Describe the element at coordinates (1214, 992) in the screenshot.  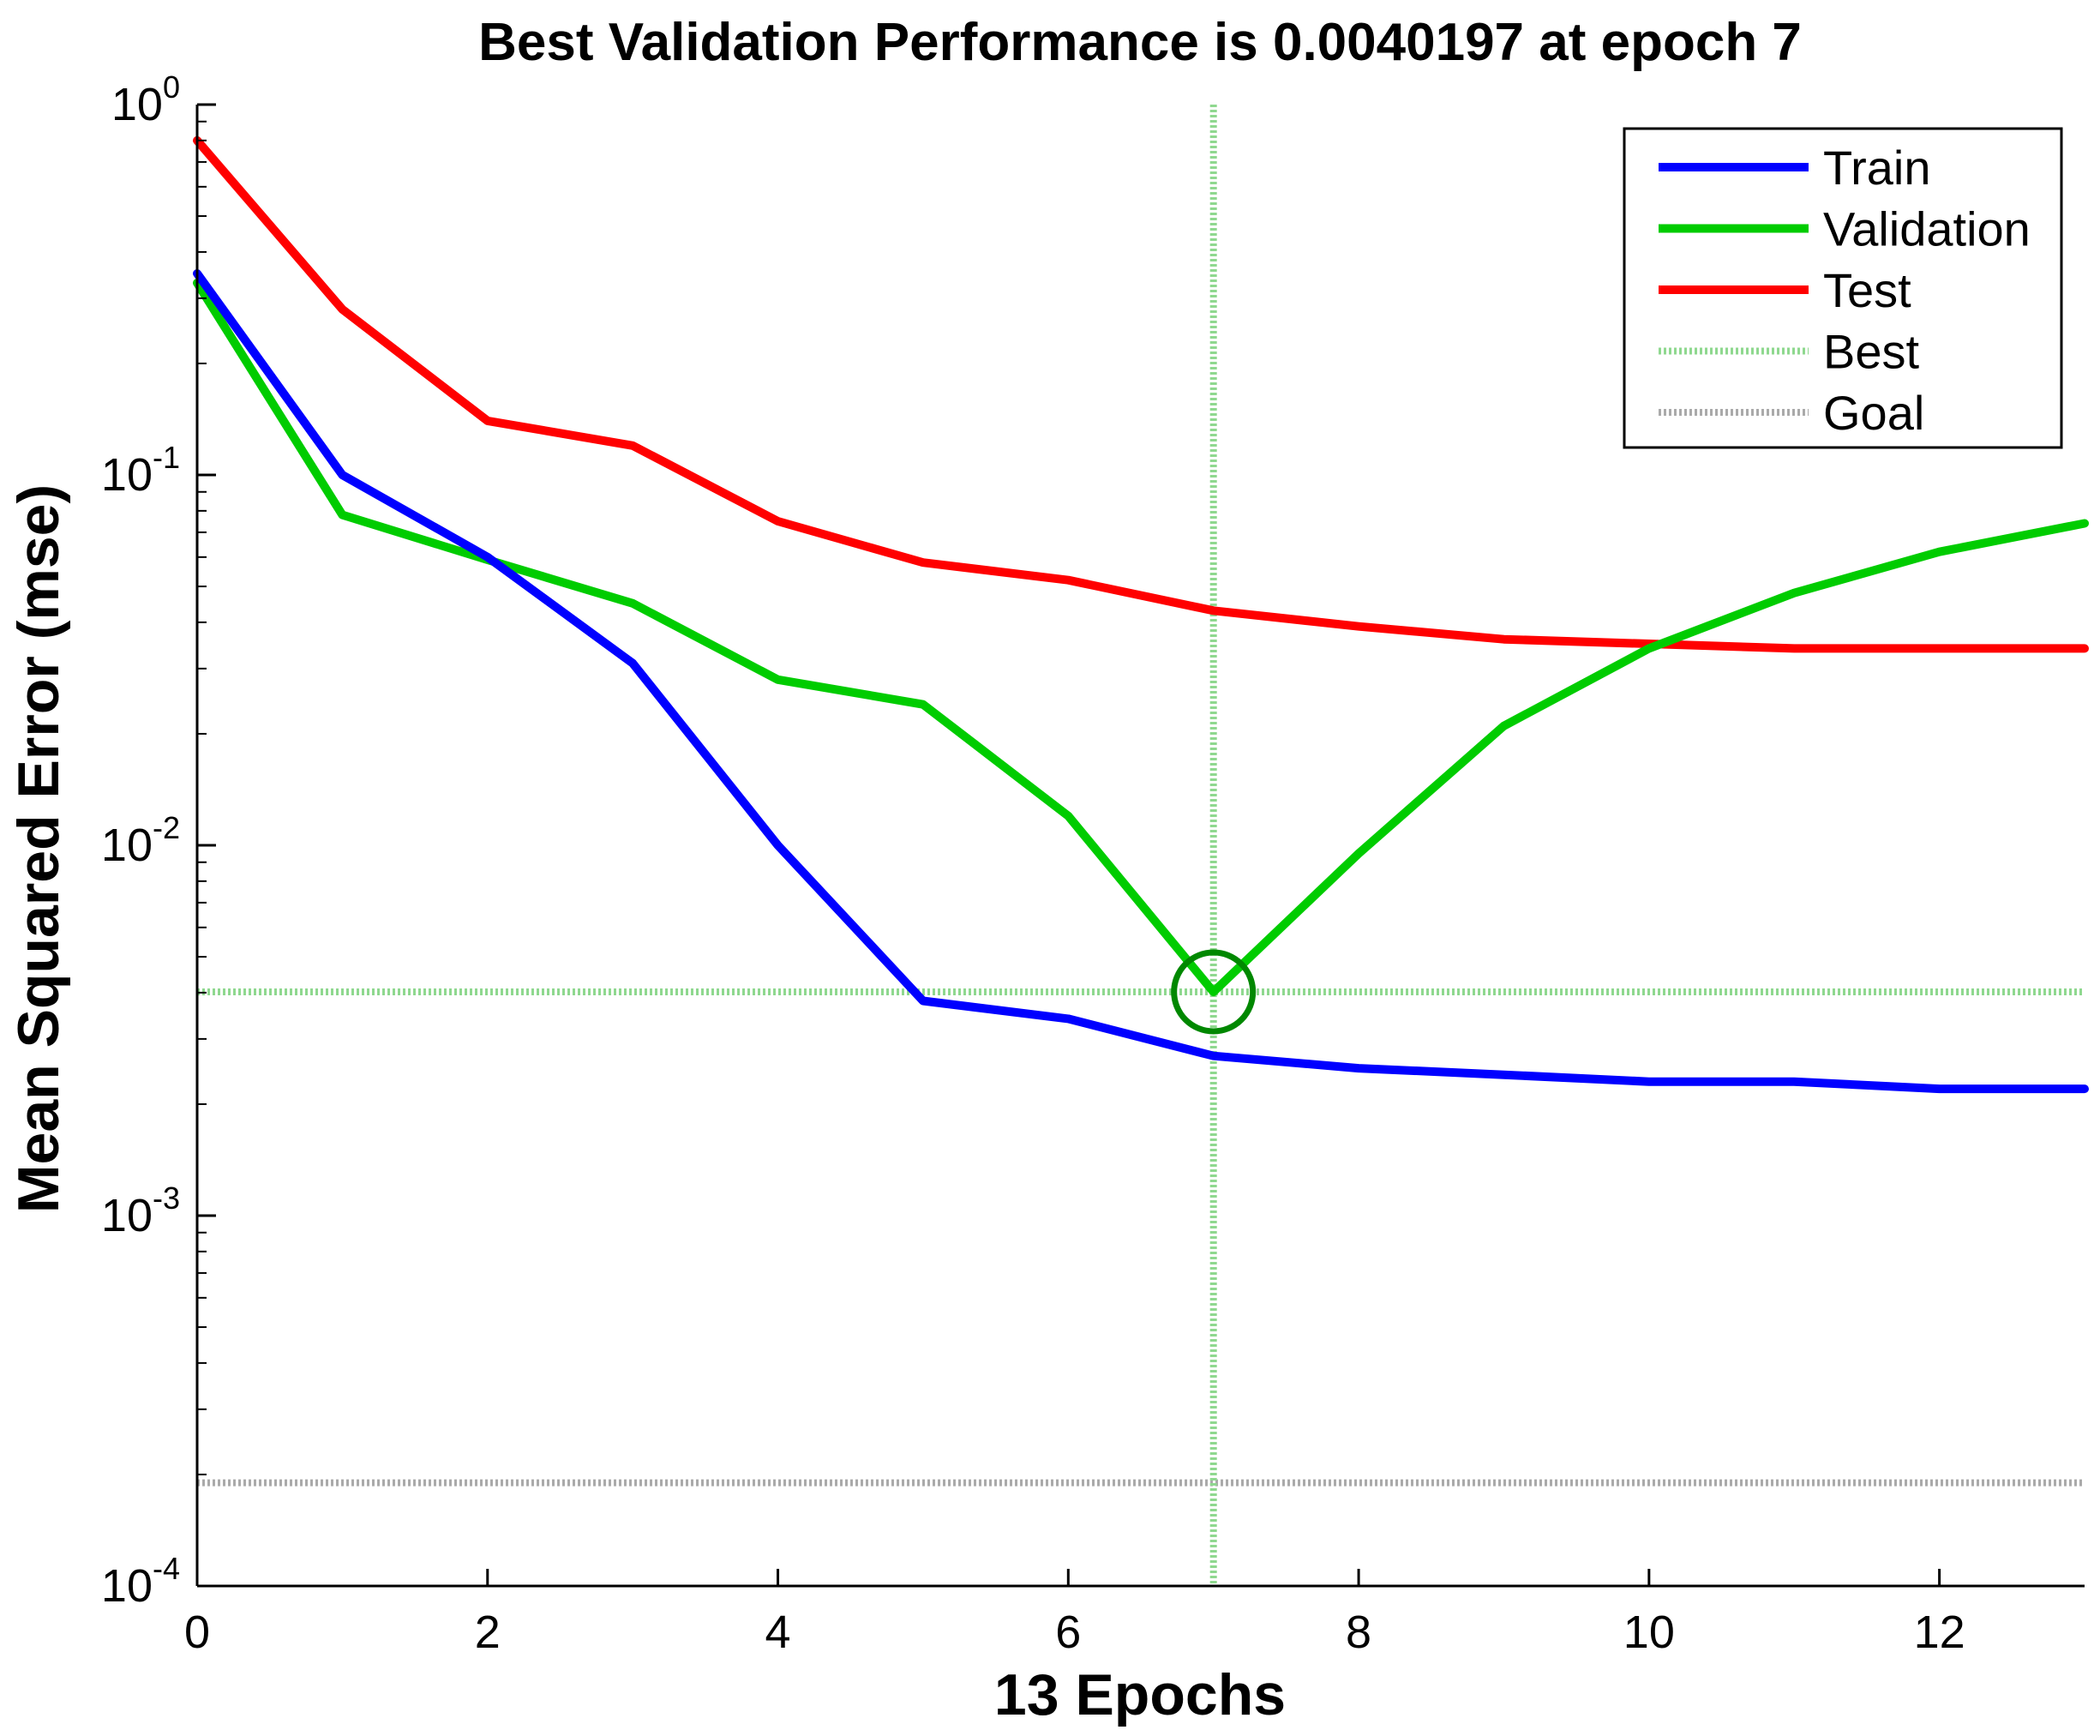
I see `best-marker-circle` at that location.